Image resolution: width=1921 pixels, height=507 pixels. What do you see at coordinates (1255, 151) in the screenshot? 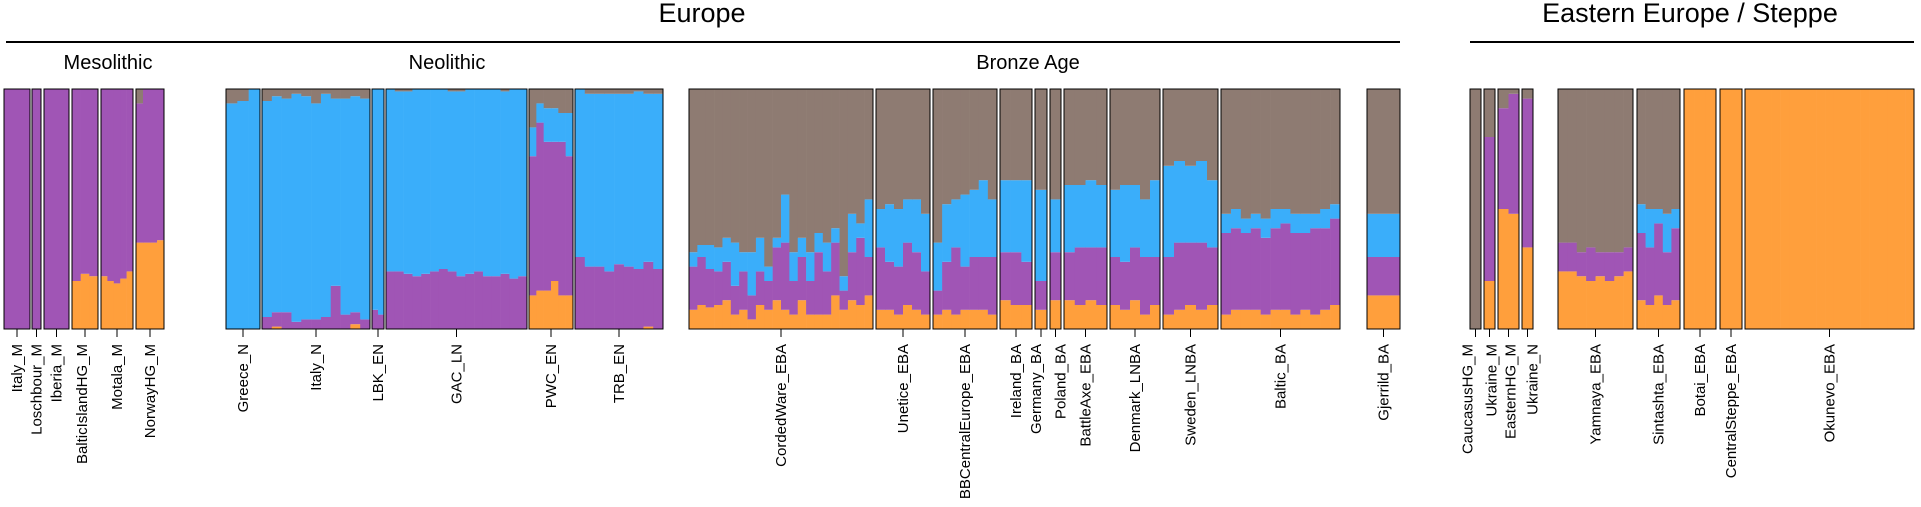
I see `bar-baltic-ba-4-gray` at bounding box center [1255, 151].